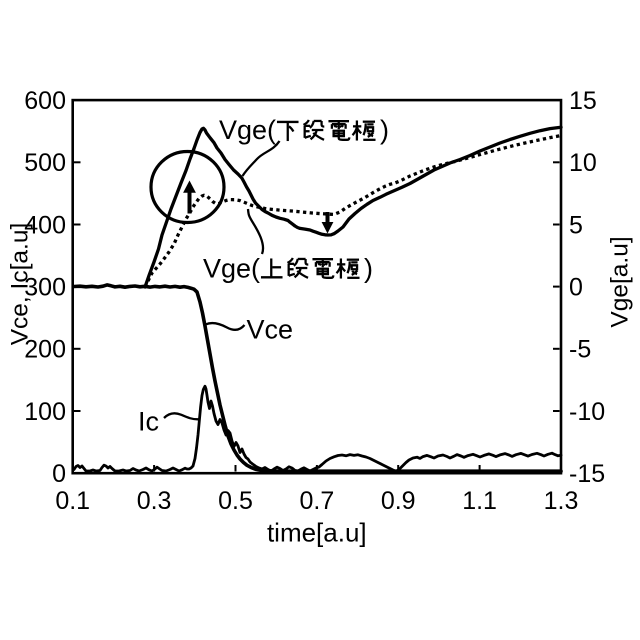 This screenshot has width=640, height=640. I want to click on svg-text: time[a.u], so click(317, 533).